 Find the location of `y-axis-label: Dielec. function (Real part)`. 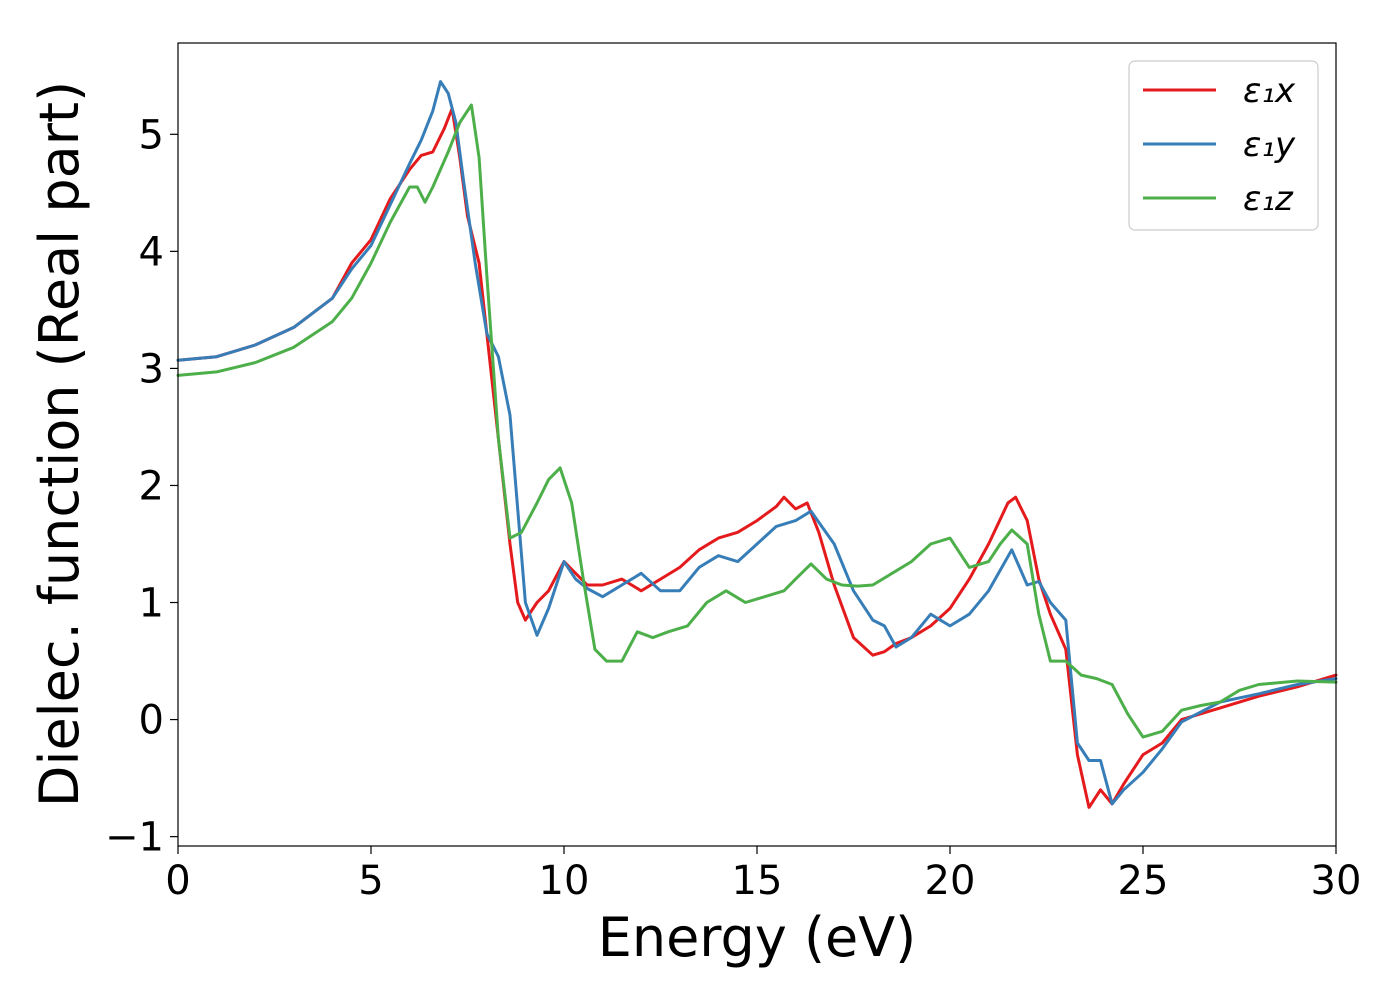

y-axis-label: Dielec. function (Real part) is located at coordinates (59, 444).